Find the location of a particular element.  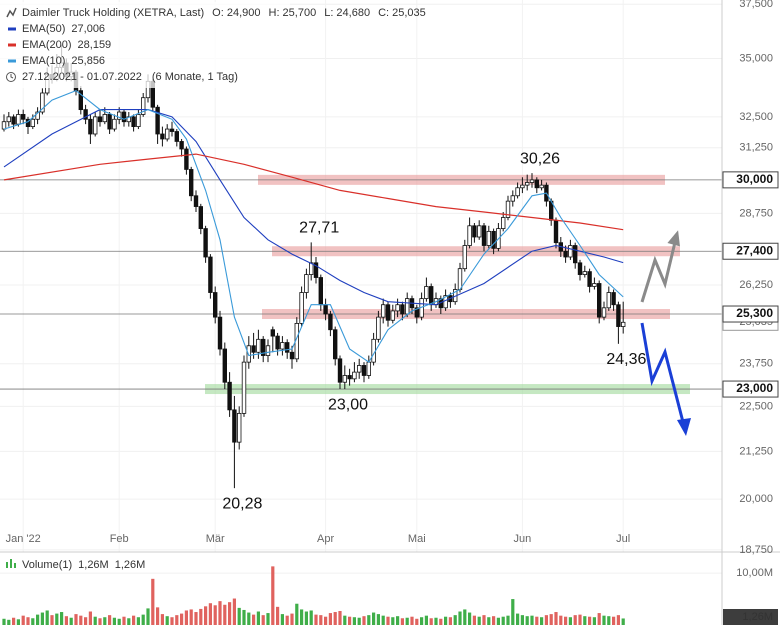

volume-tick-label: 10,00M is located at coordinates (754, 573).